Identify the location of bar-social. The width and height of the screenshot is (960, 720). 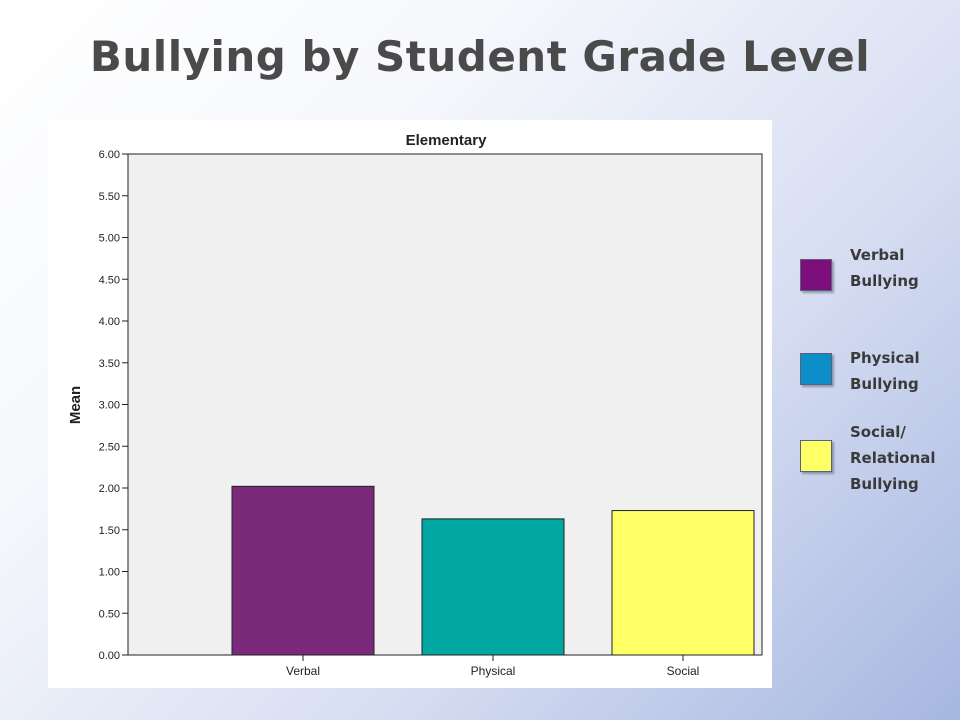
(683, 583).